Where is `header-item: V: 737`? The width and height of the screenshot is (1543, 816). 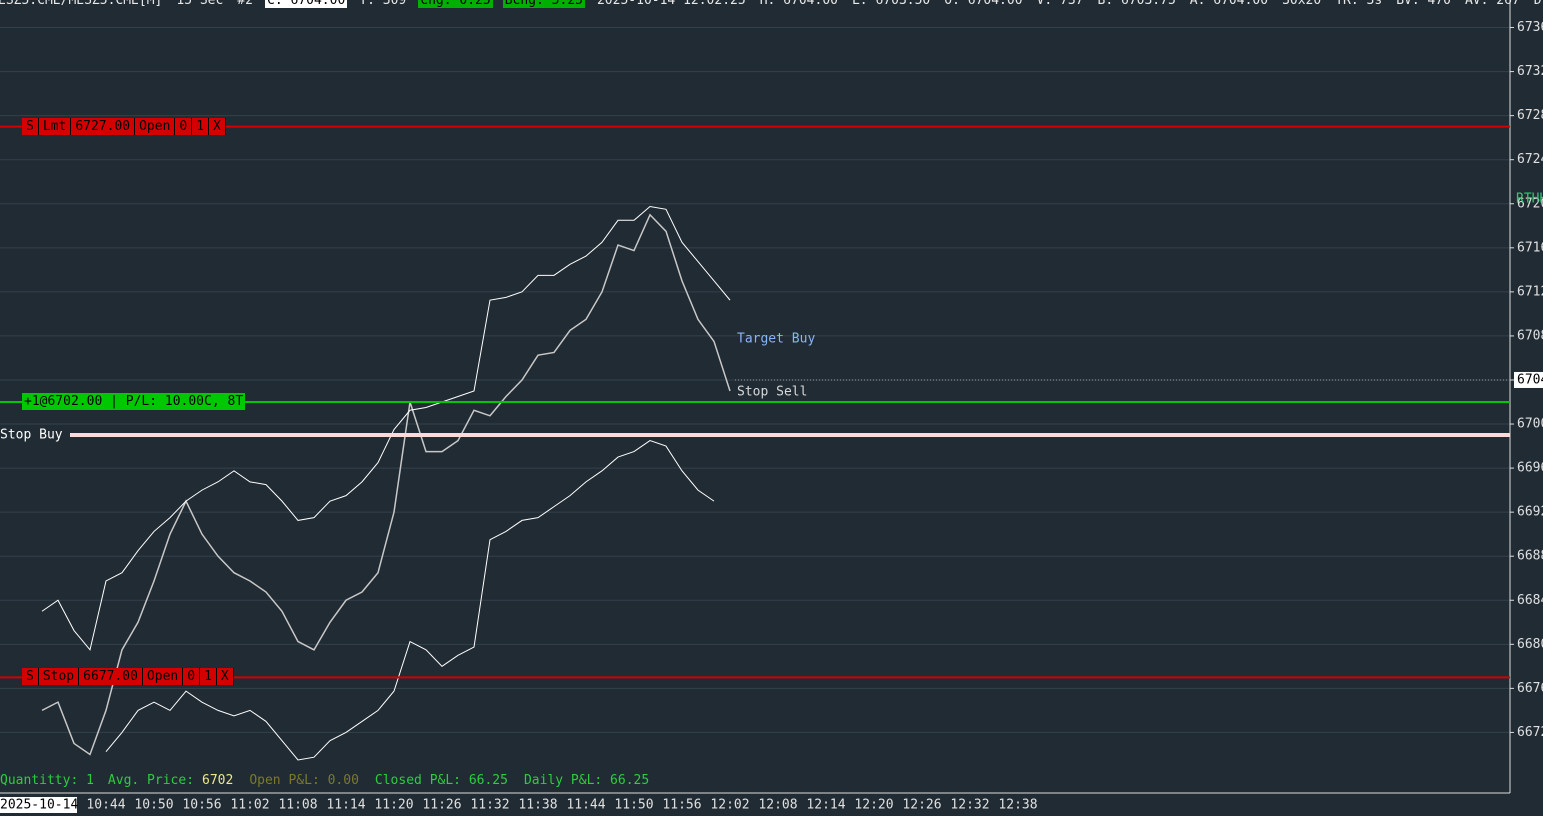 header-item: V: 737 is located at coordinates (1060, 4).